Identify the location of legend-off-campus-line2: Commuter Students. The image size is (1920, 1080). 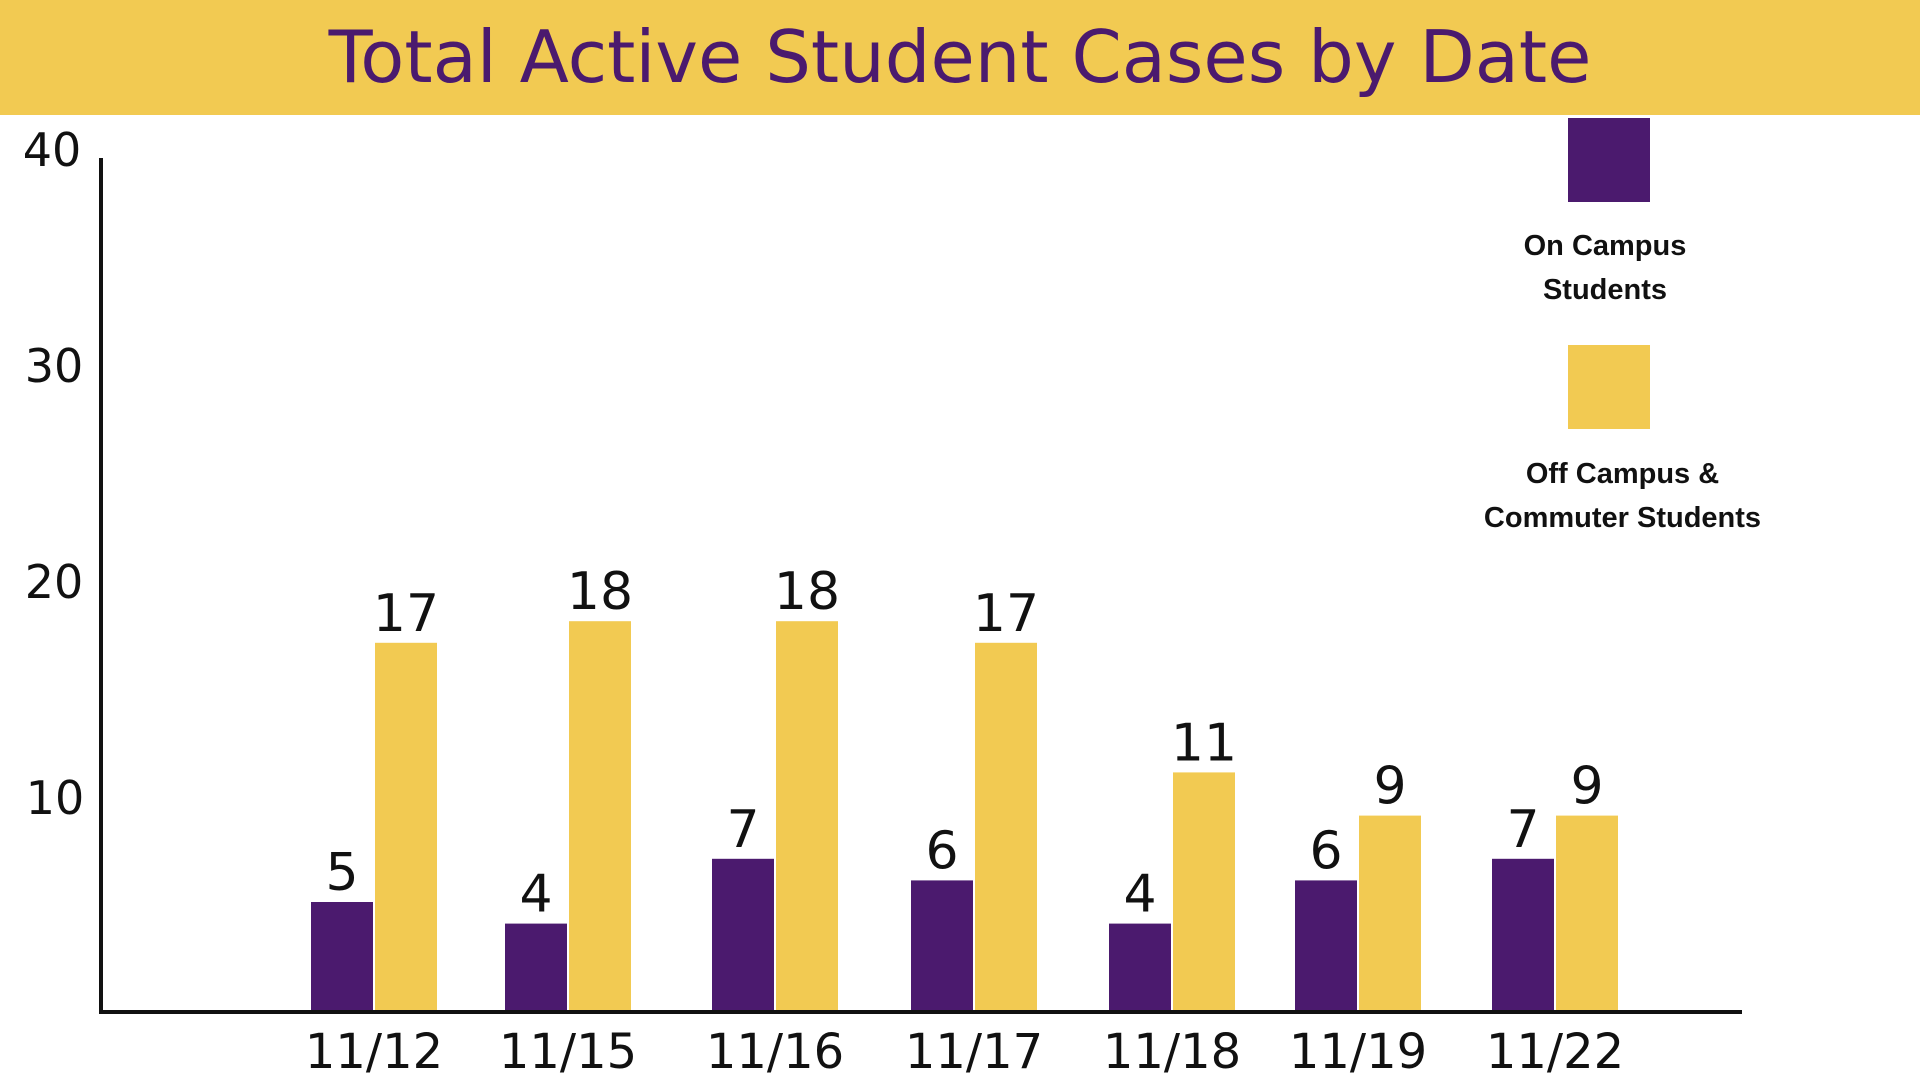
(1622, 518).